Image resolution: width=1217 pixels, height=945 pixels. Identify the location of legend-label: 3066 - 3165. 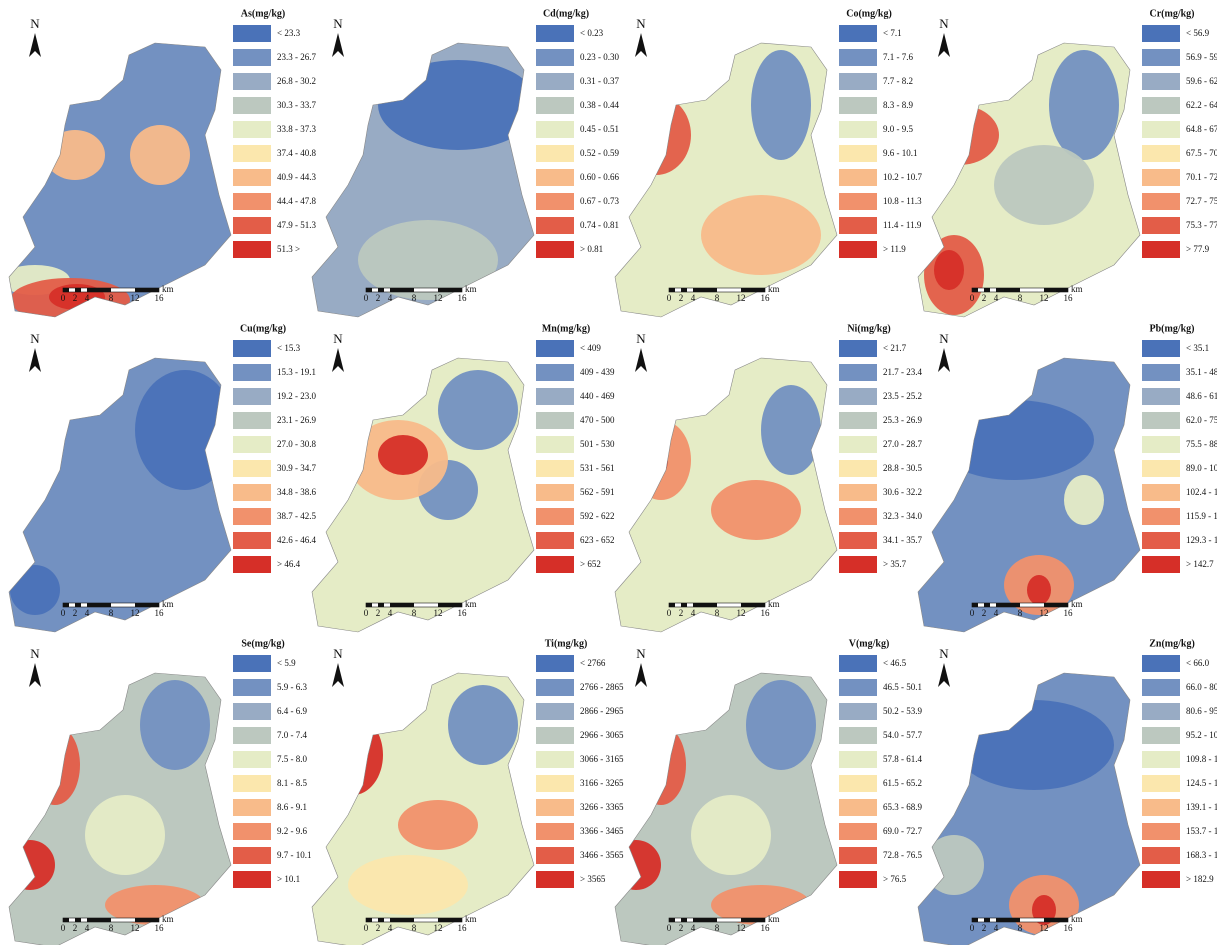
(602, 759).